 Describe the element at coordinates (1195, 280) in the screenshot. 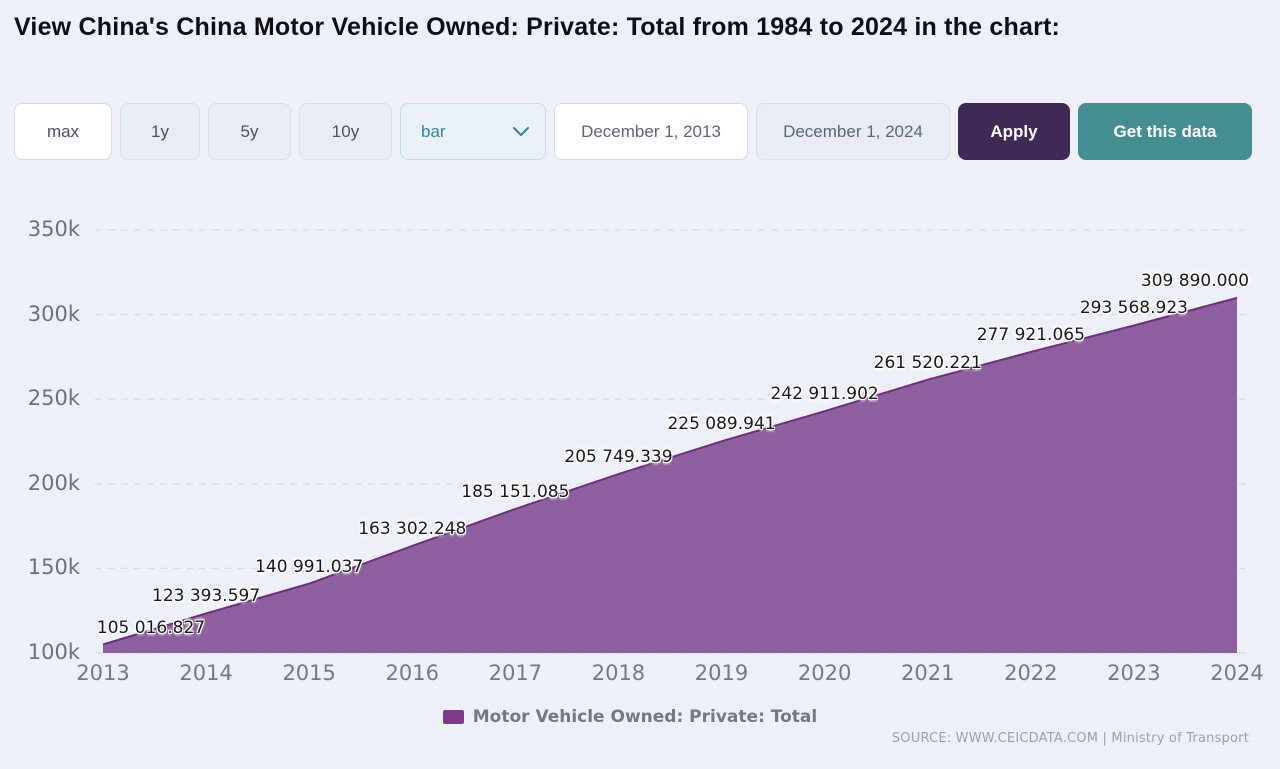

I see `data-label: 309 890.000` at that location.